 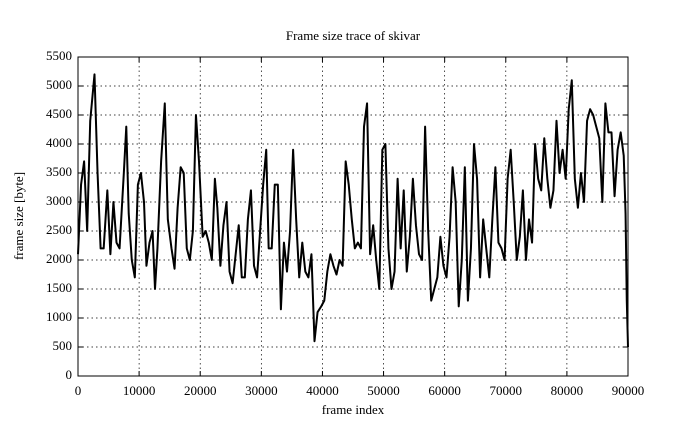 What do you see at coordinates (69, 374) in the screenshot?
I see `y-tick-label: 0` at bounding box center [69, 374].